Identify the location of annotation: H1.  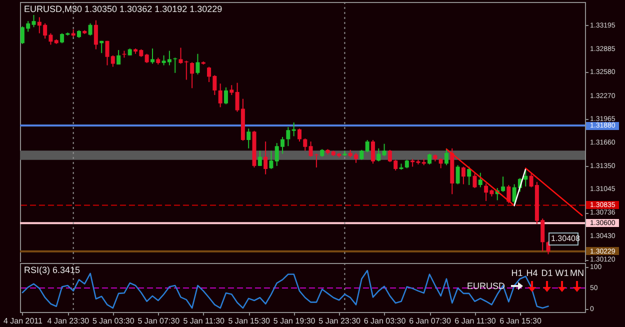
(517, 273).